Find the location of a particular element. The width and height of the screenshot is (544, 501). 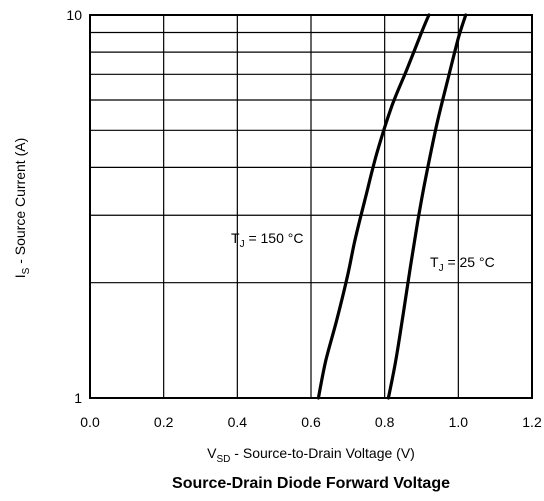

x-tick-label: 0.0 is located at coordinates (90, 422).